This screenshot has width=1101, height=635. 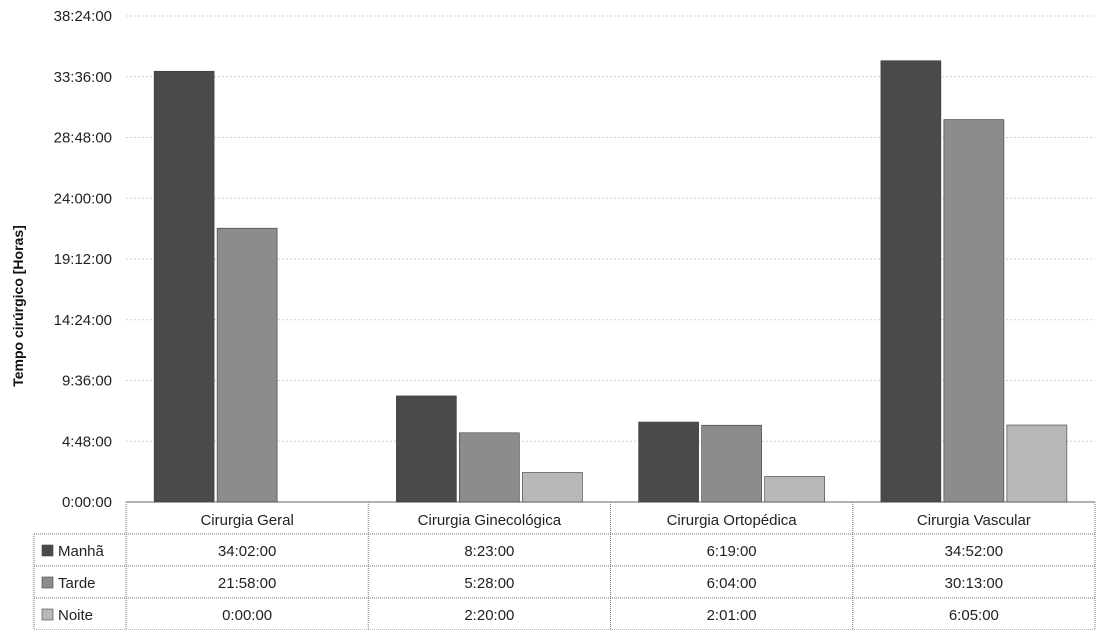 I want to click on y-tick-label: 19:12:00, so click(x=83, y=259).